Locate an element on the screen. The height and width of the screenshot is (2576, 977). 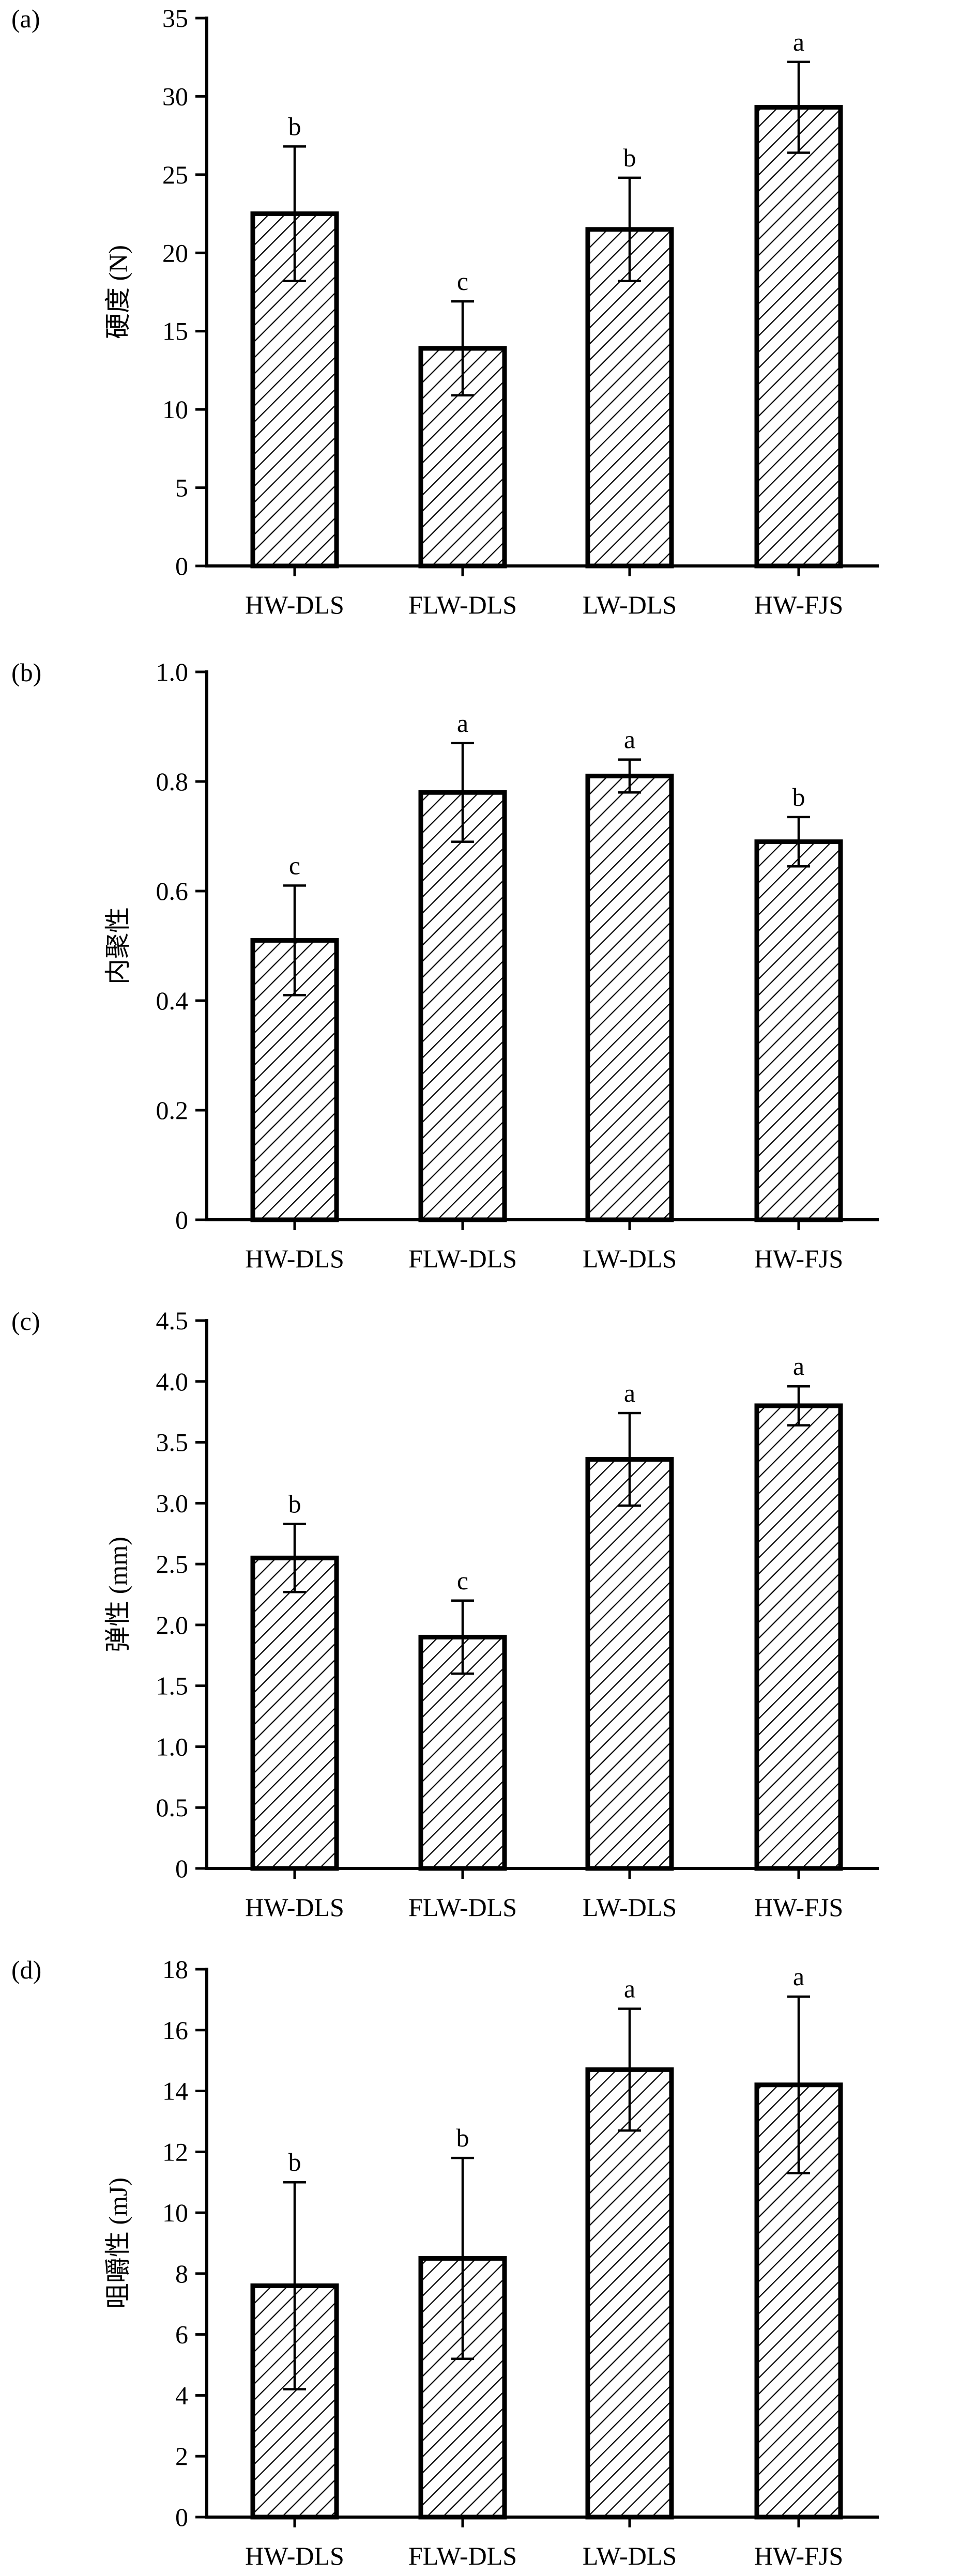
y-tick-label: 12 is located at coordinates (175, 2151).